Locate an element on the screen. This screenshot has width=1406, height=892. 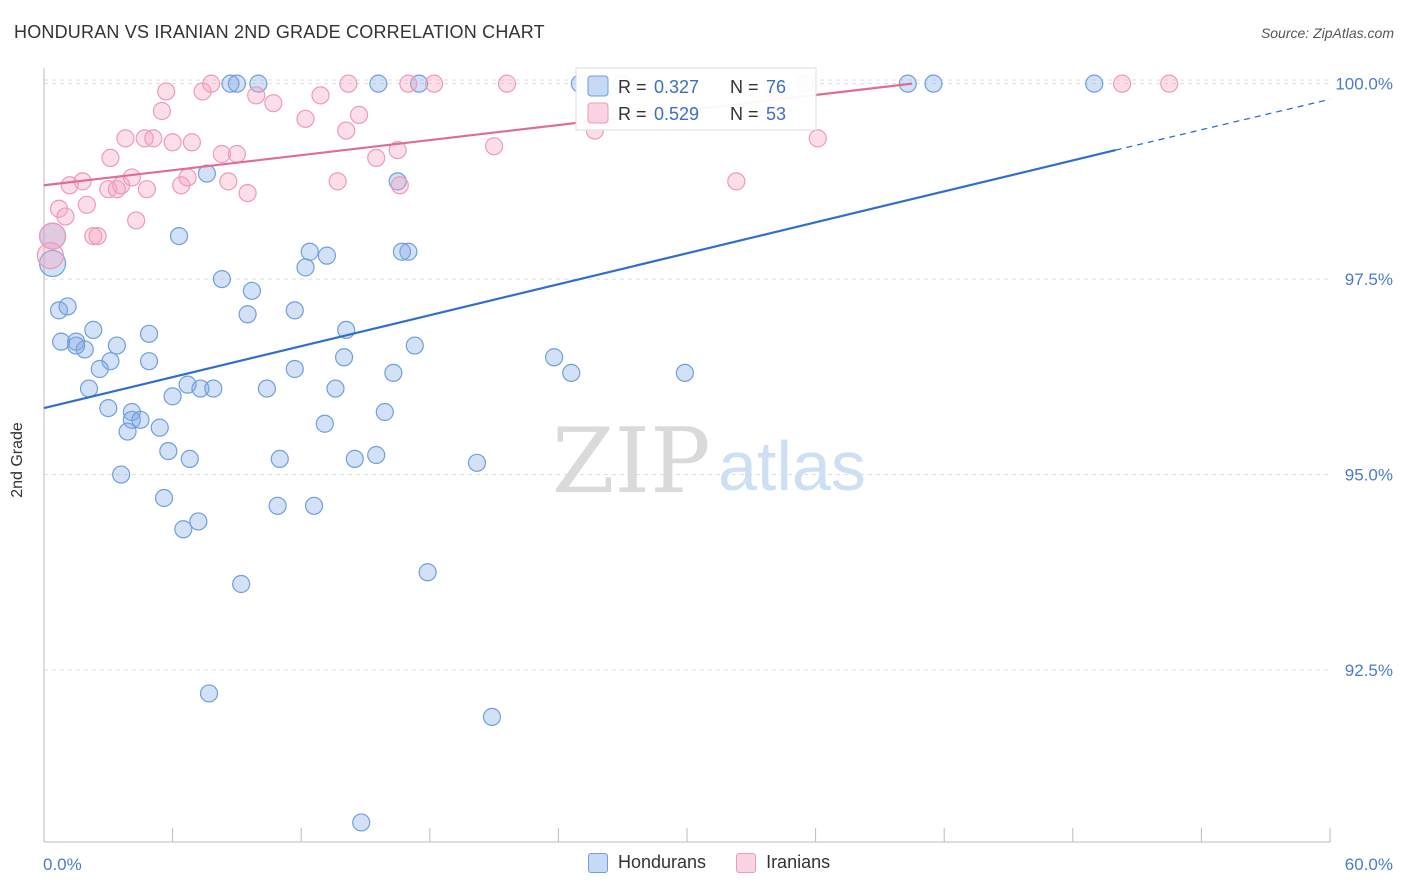
y-tick-label: 97.5% is located at coordinates (1369, 279).